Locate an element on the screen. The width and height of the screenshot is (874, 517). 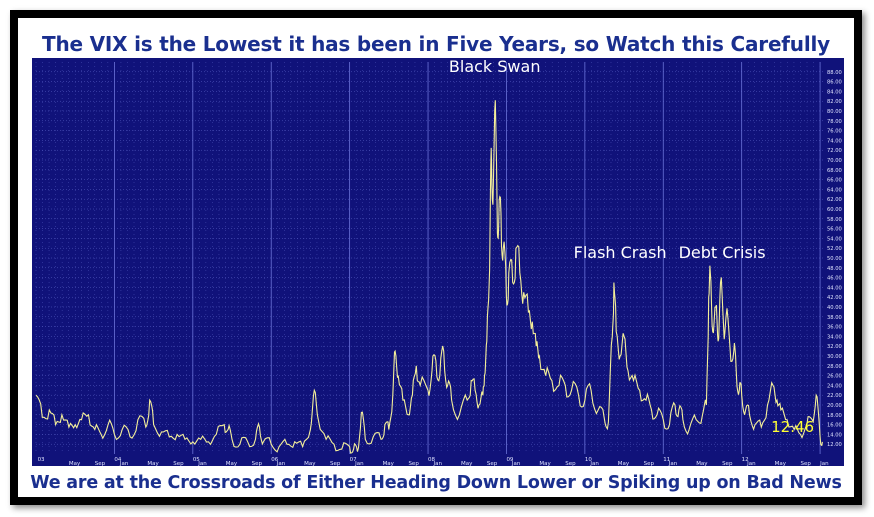
y-tick-label: 16.00 is located at coordinates (834, 426).